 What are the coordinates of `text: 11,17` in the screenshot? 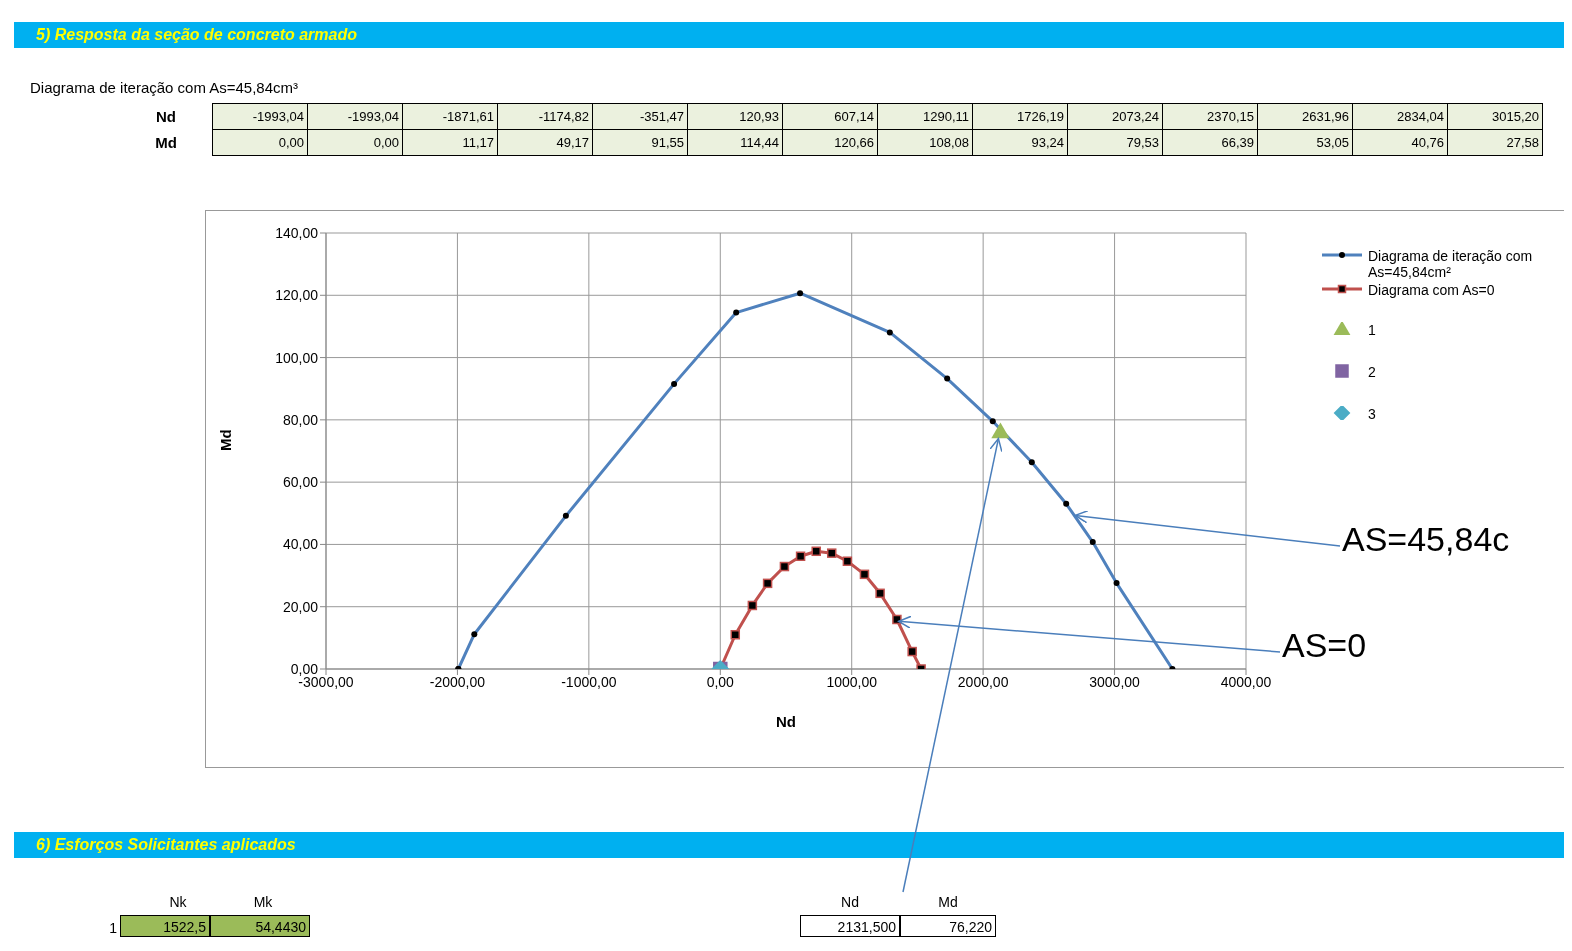 It's located at (450, 142).